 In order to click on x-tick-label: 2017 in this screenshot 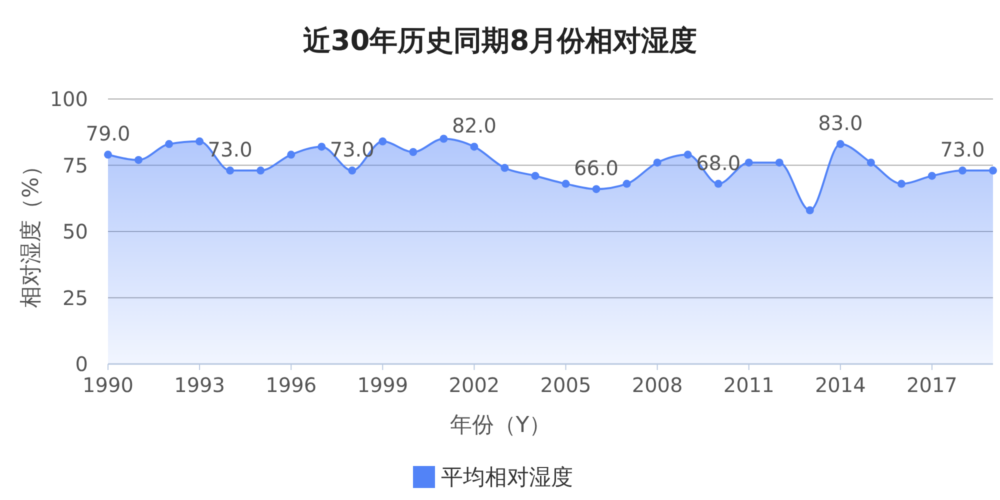, I will do `click(932, 385)`.